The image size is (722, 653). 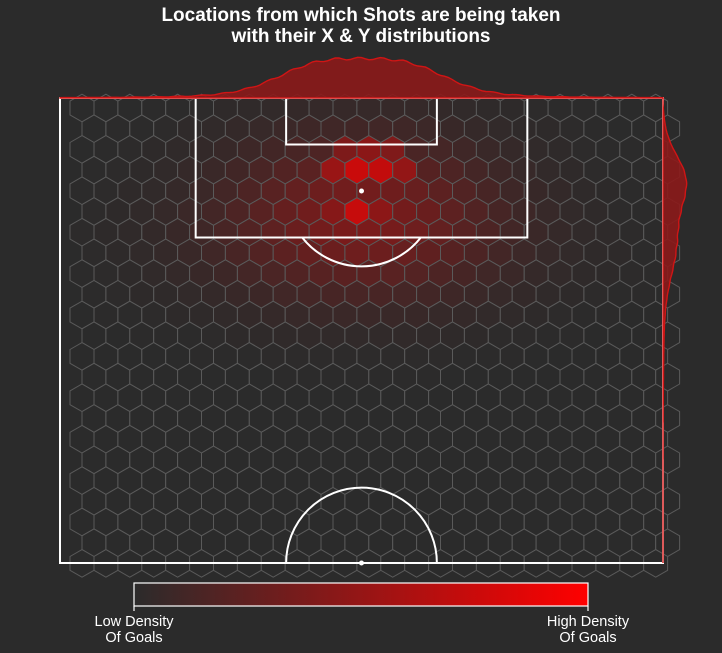 What do you see at coordinates (588, 630) in the screenshot?
I see `colorbar-high-label: High Density Of Goals` at bounding box center [588, 630].